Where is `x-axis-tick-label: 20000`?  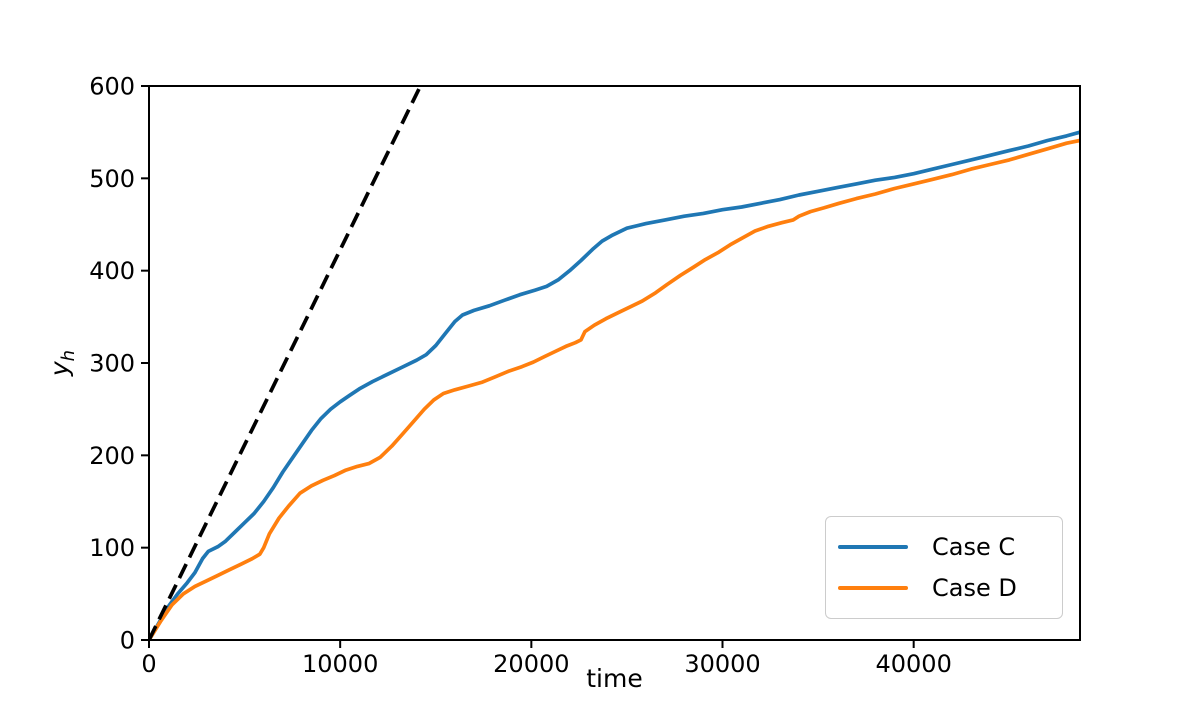 x-axis-tick-label: 20000 is located at coordinates (531, 664).